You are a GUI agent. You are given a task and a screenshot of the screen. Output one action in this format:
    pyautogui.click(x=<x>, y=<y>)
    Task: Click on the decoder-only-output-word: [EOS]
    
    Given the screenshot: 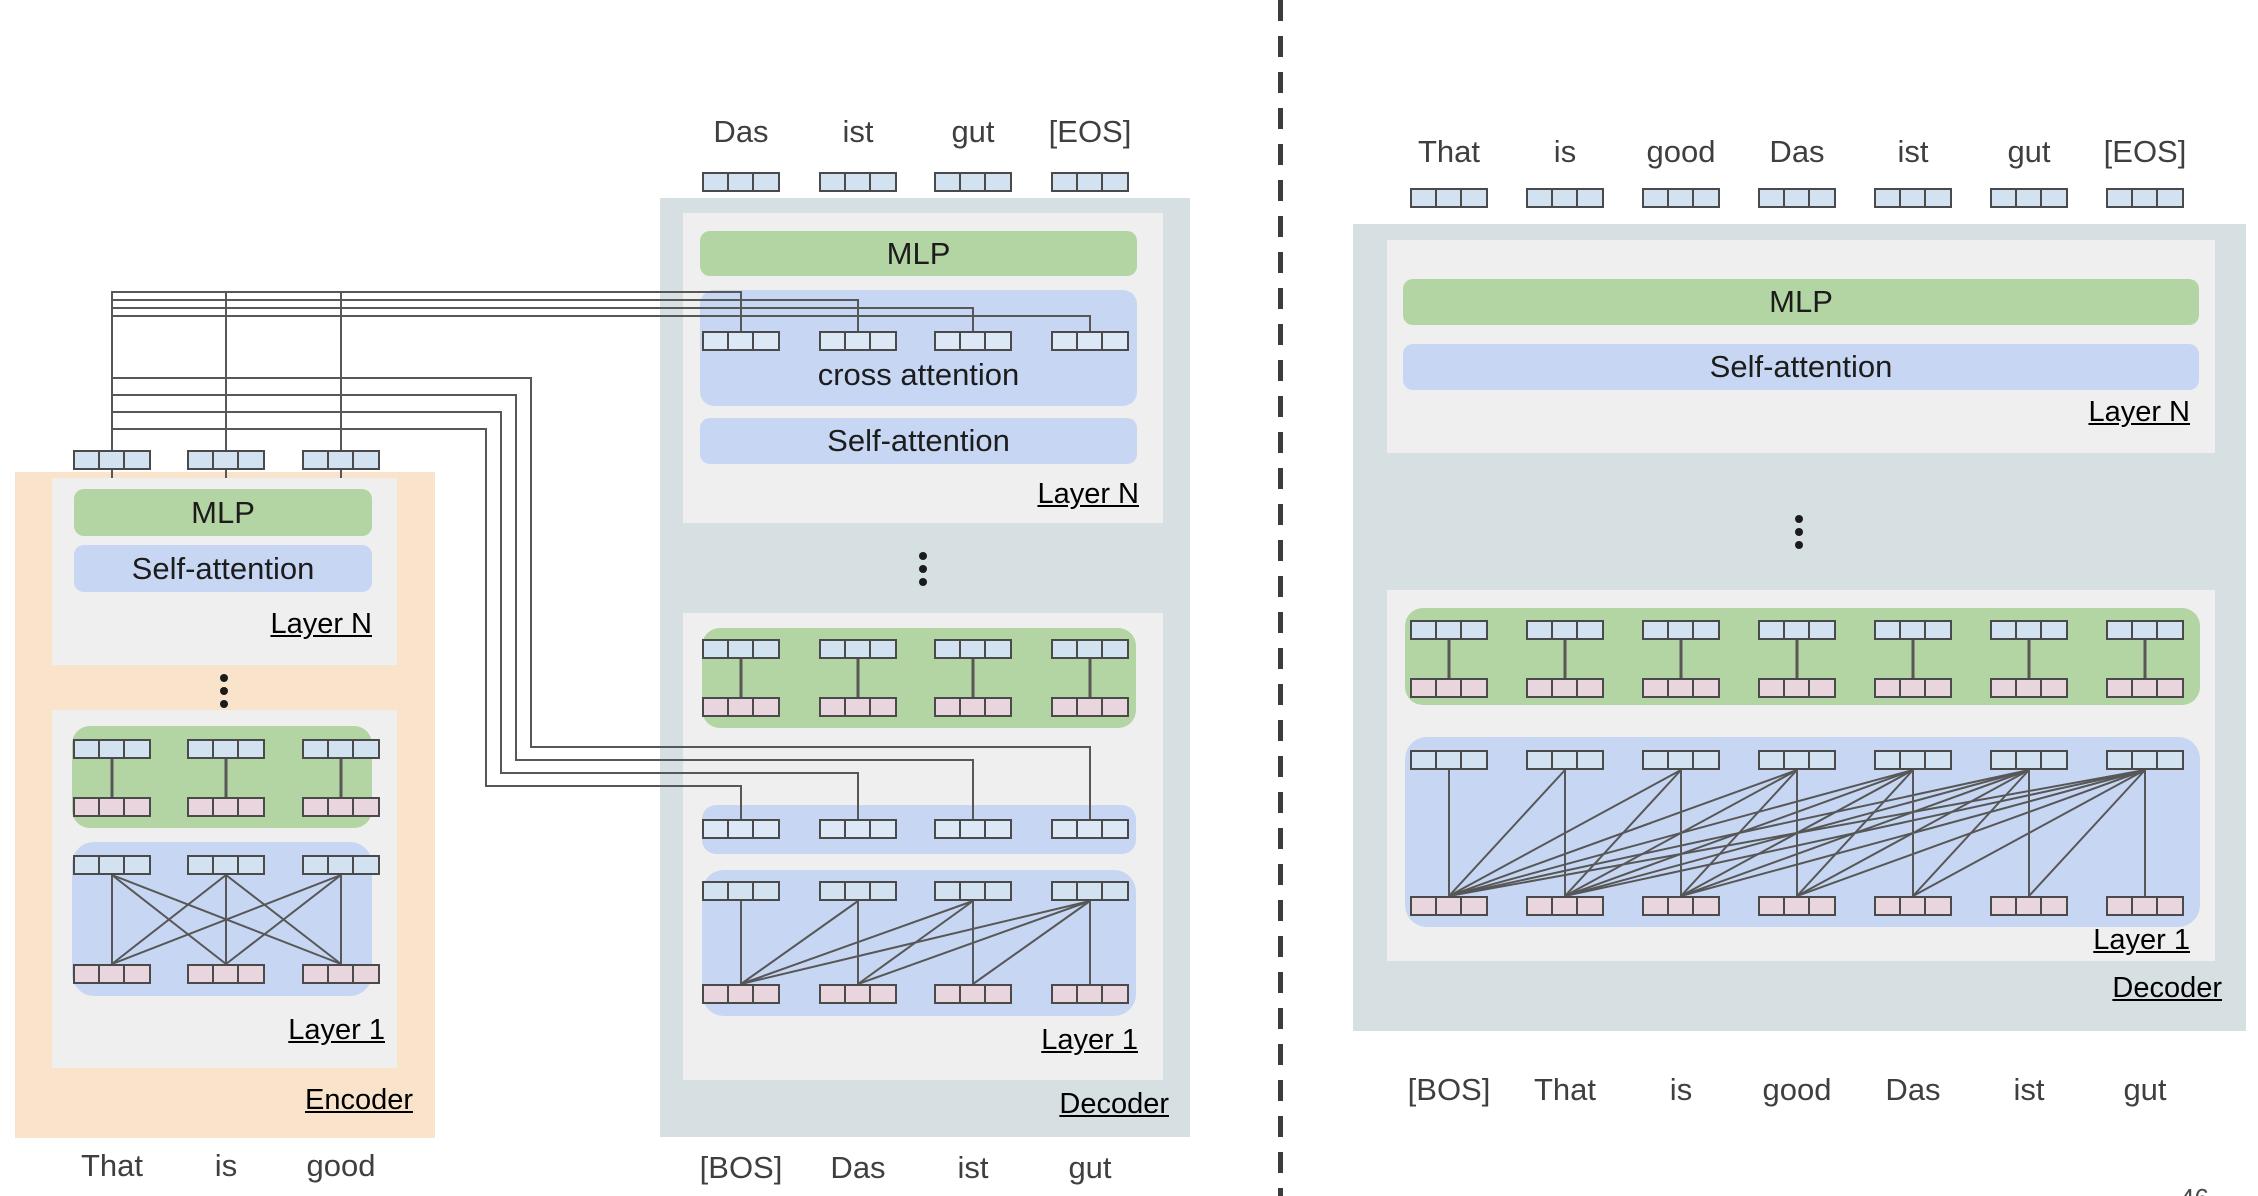 What is the action you would take?
    pyautogui.click(x=2145, y=151)
    